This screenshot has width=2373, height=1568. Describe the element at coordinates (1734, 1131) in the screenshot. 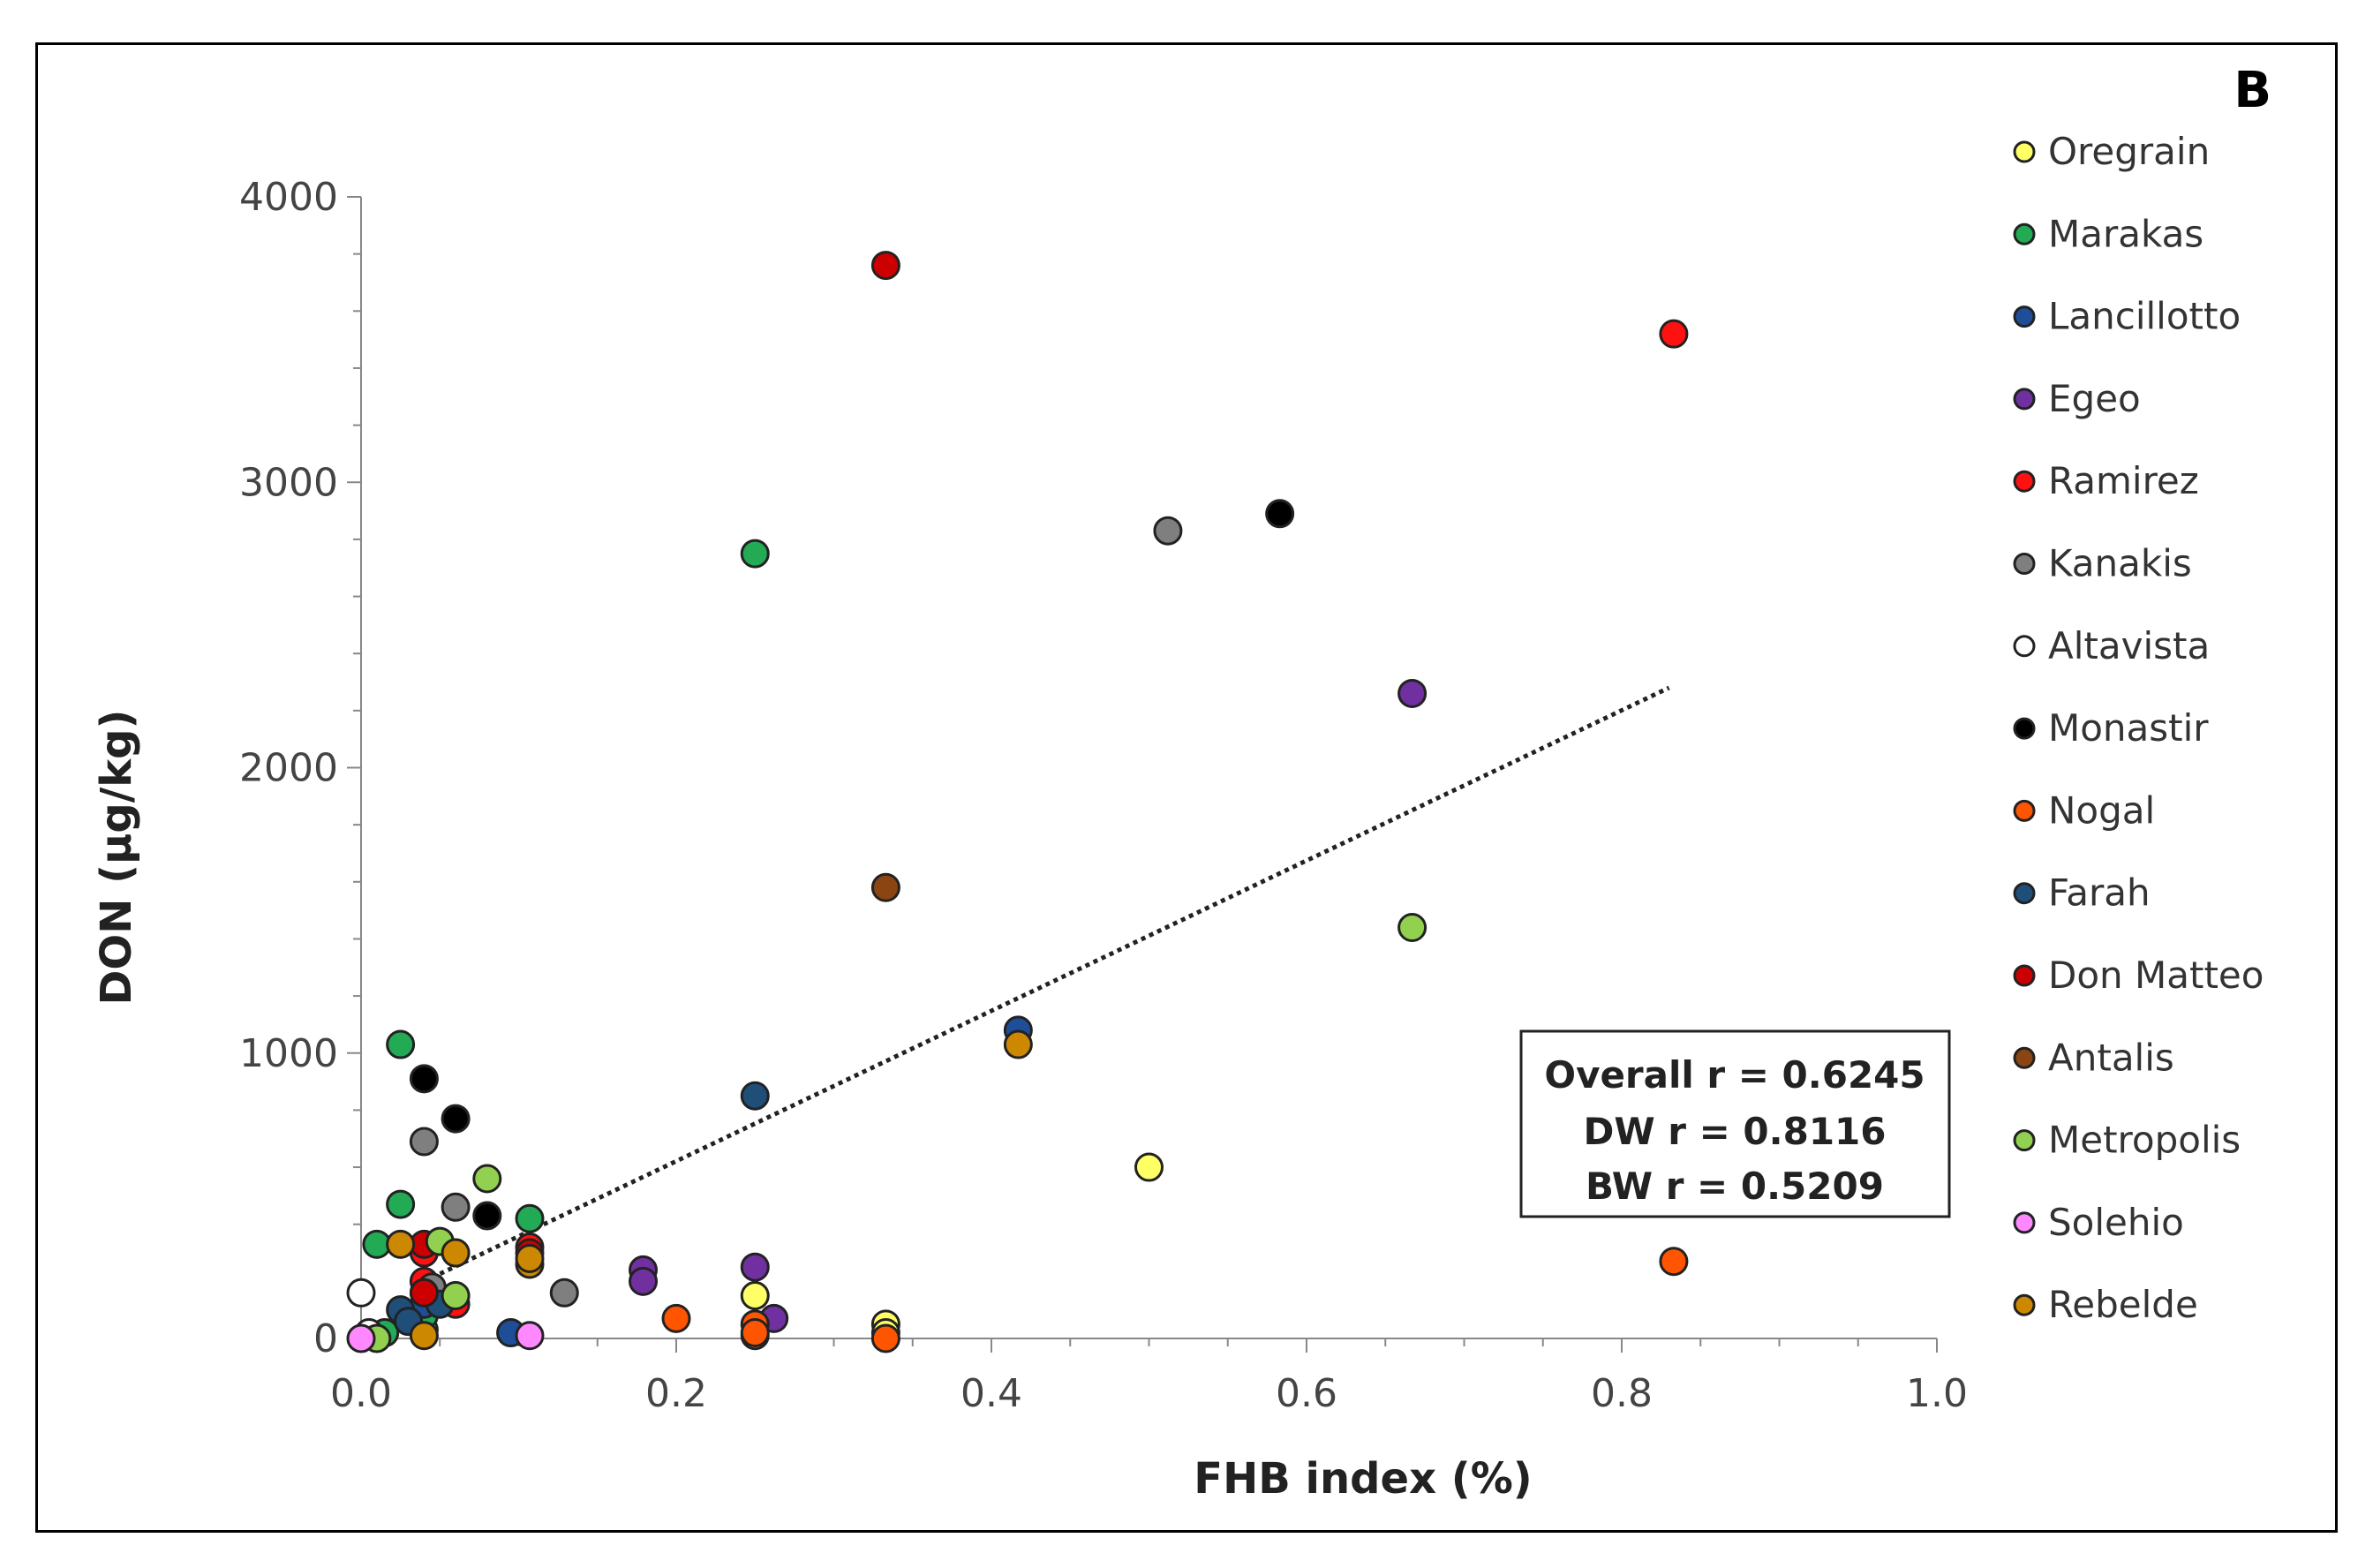

I see `stats-dw: DW r = 0.8116` at that location.